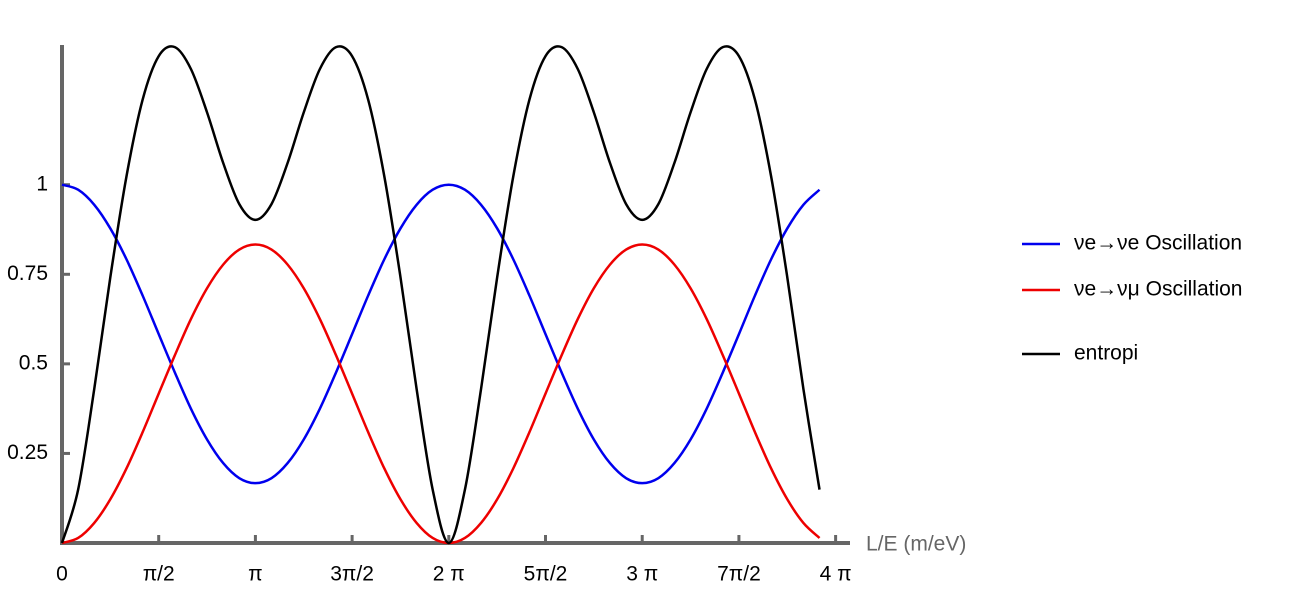 The image size is (1294, 613). Describe the element at coordinates (1106, 353) in the screenshot. I see `legend-label: entropi` at that location.